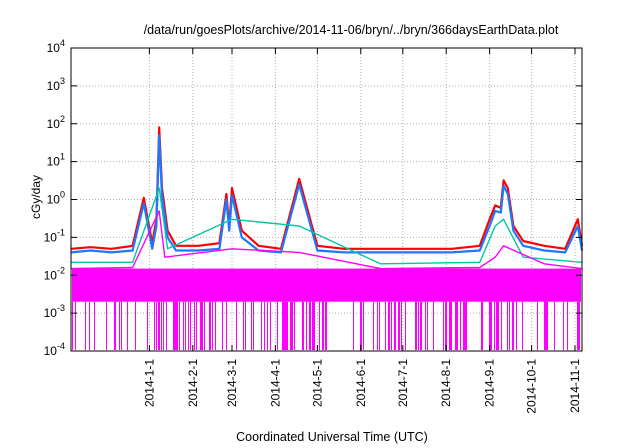  What do you see at coordinates (56, 46) in the screenshot?
I see `y-tick-label: 10⁴` at bounding box center [56, 46].